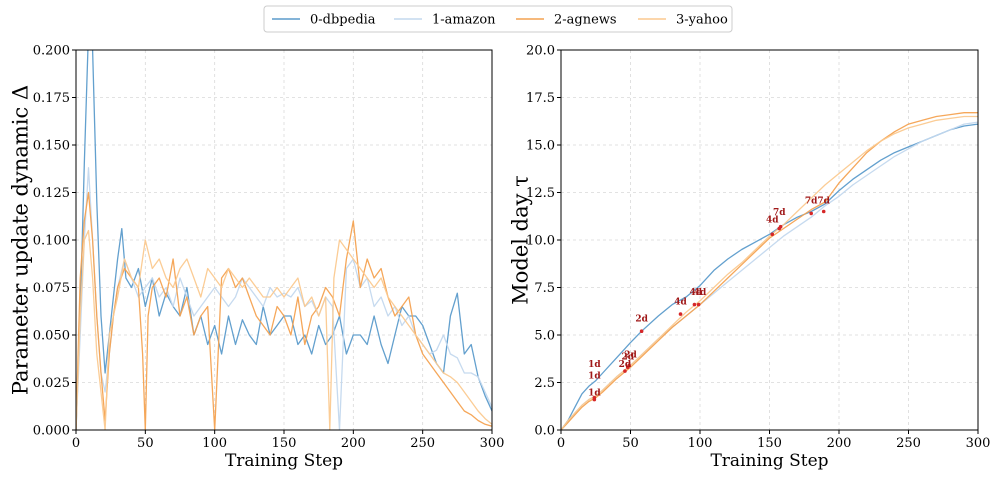 Image resolution: width=997 pixels, height=477 pixels. Describe the element at coordinates (540, 98) in the screenshot. I see `y-tick-label: 17.5` at that location.